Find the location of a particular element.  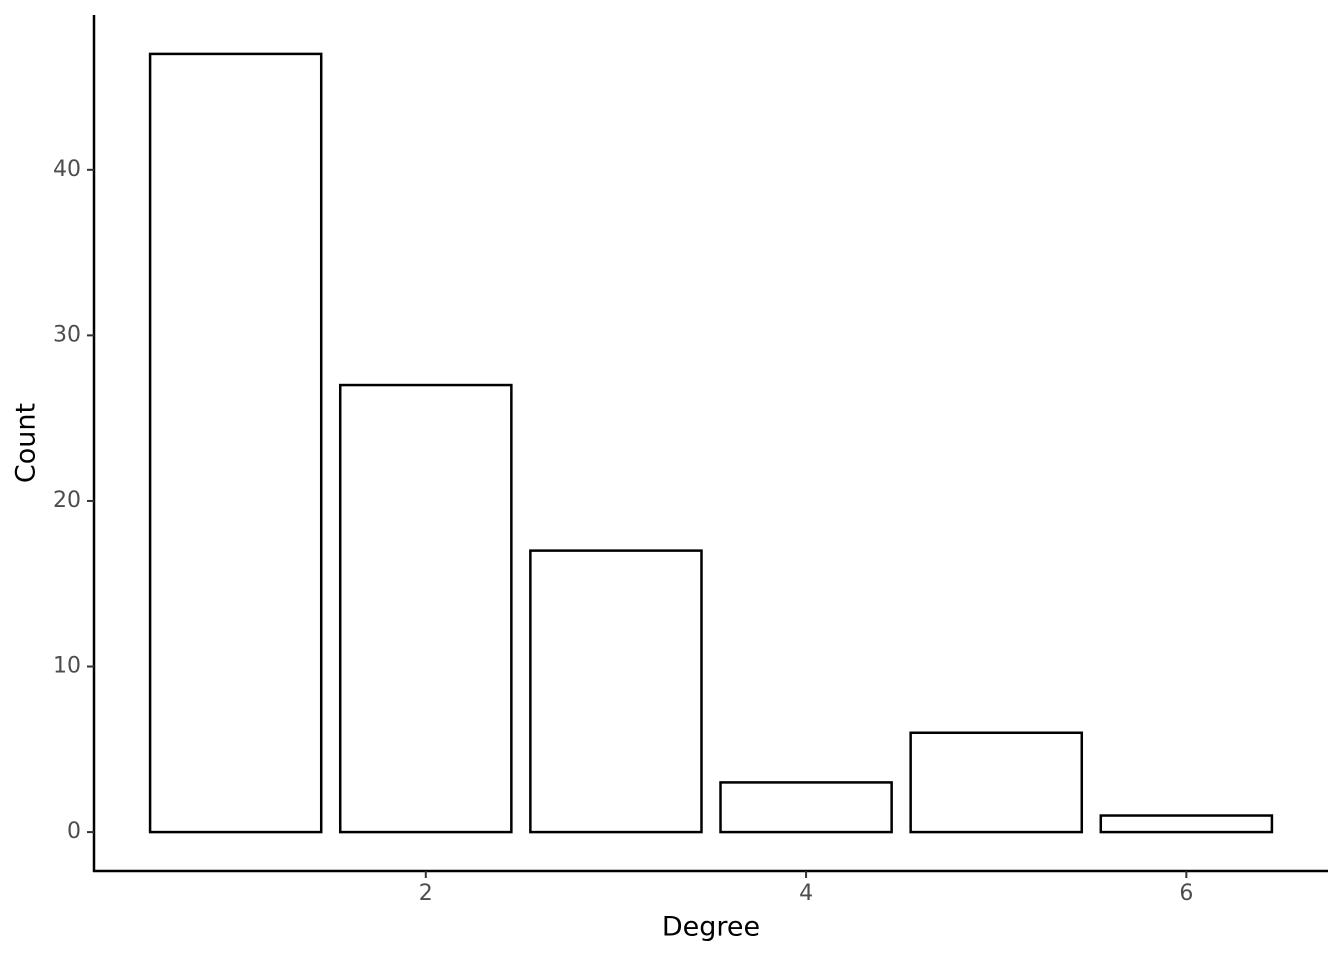

x-tick-label: 4 is located at coordinates (806, 893).